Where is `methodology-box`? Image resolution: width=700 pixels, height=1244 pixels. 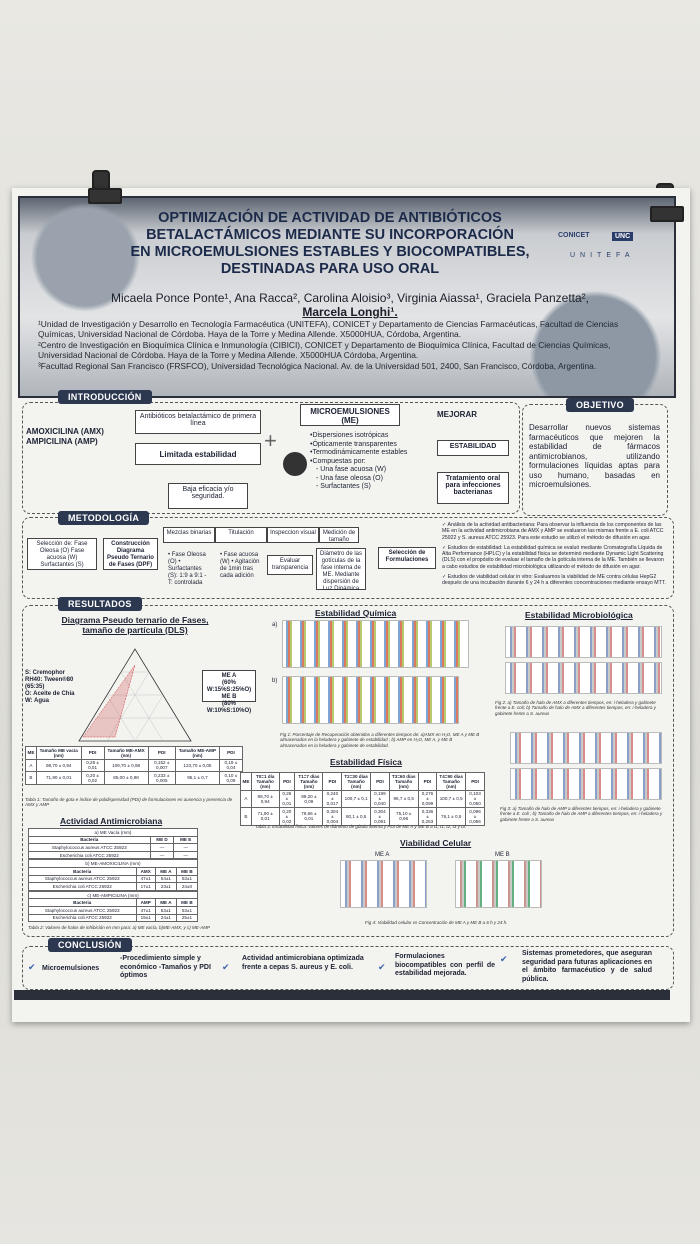
methodology-box is located at coordinates (348, 558).